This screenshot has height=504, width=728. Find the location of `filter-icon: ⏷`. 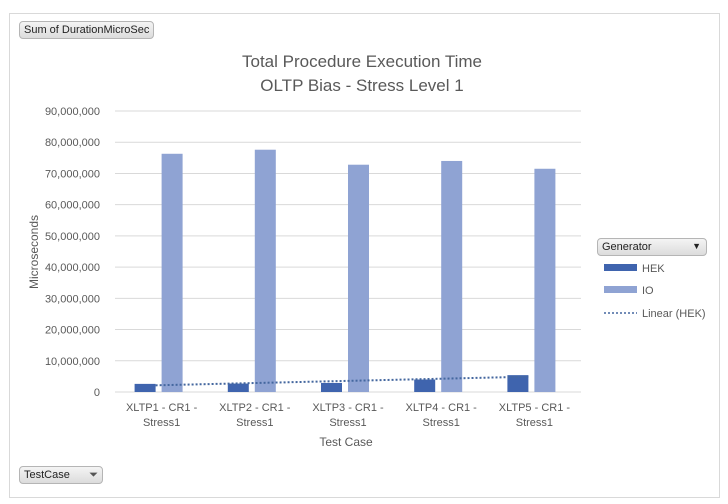

filter-icon: ⏷ is located at coordinates (93, 475).